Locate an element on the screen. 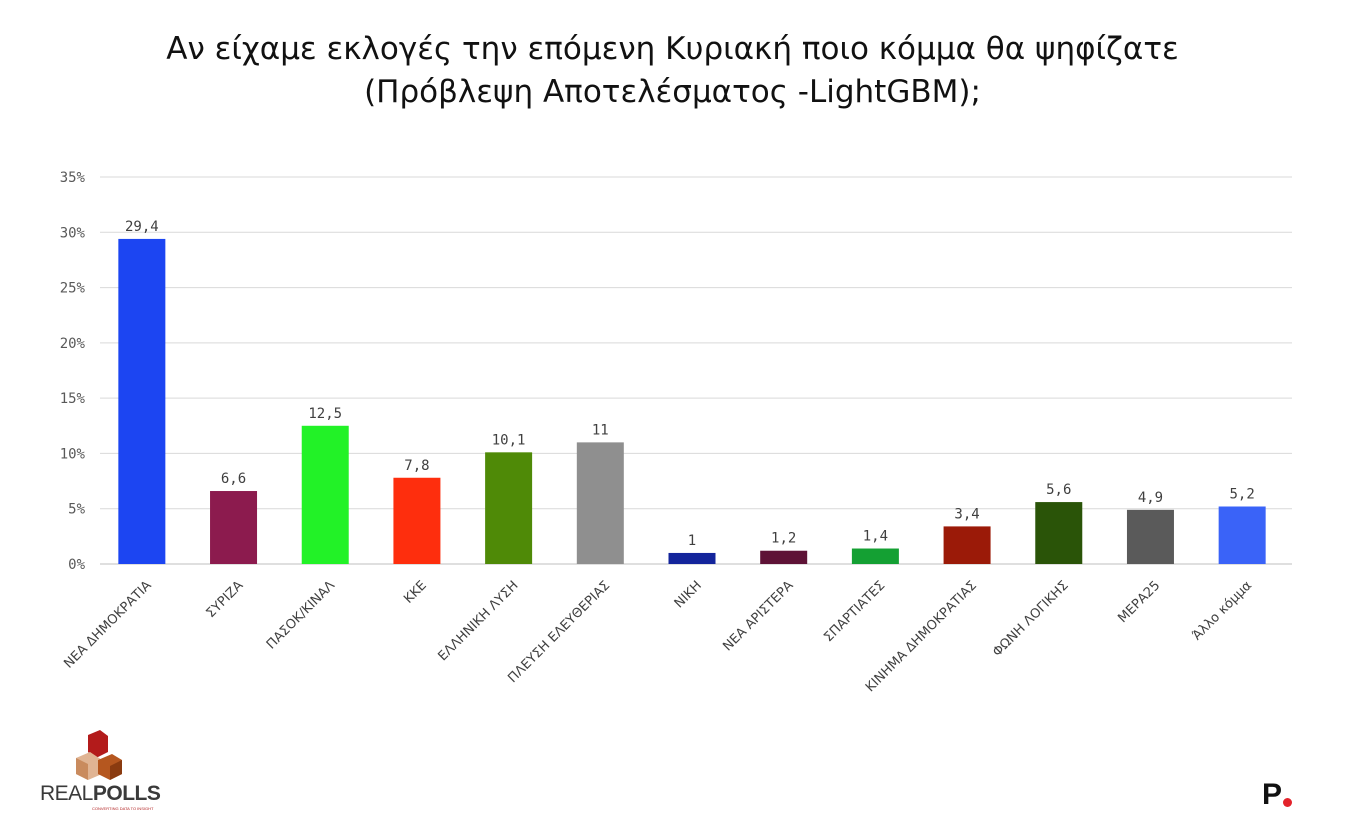  bar-value-label: 1,2 is located at coordinates (783, 539).